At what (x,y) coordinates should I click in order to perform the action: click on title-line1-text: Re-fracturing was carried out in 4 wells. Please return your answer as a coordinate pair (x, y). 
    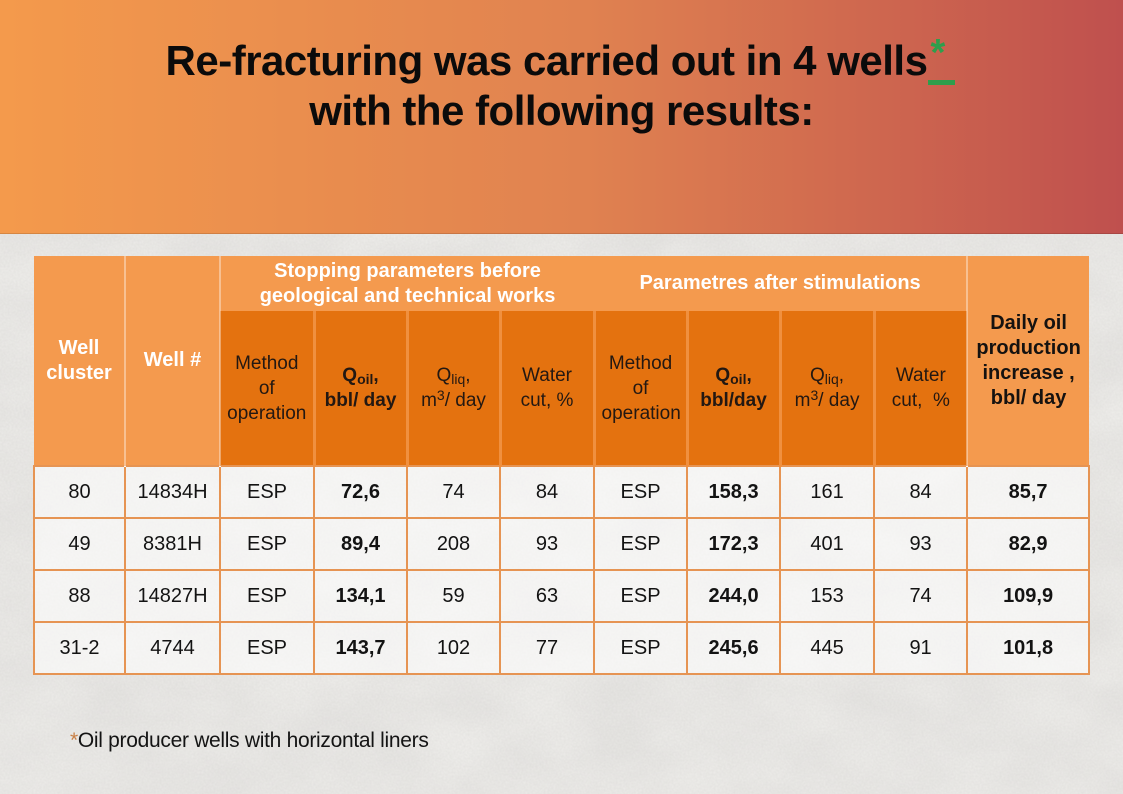
    Looking at the image, I should click on (546, 60).